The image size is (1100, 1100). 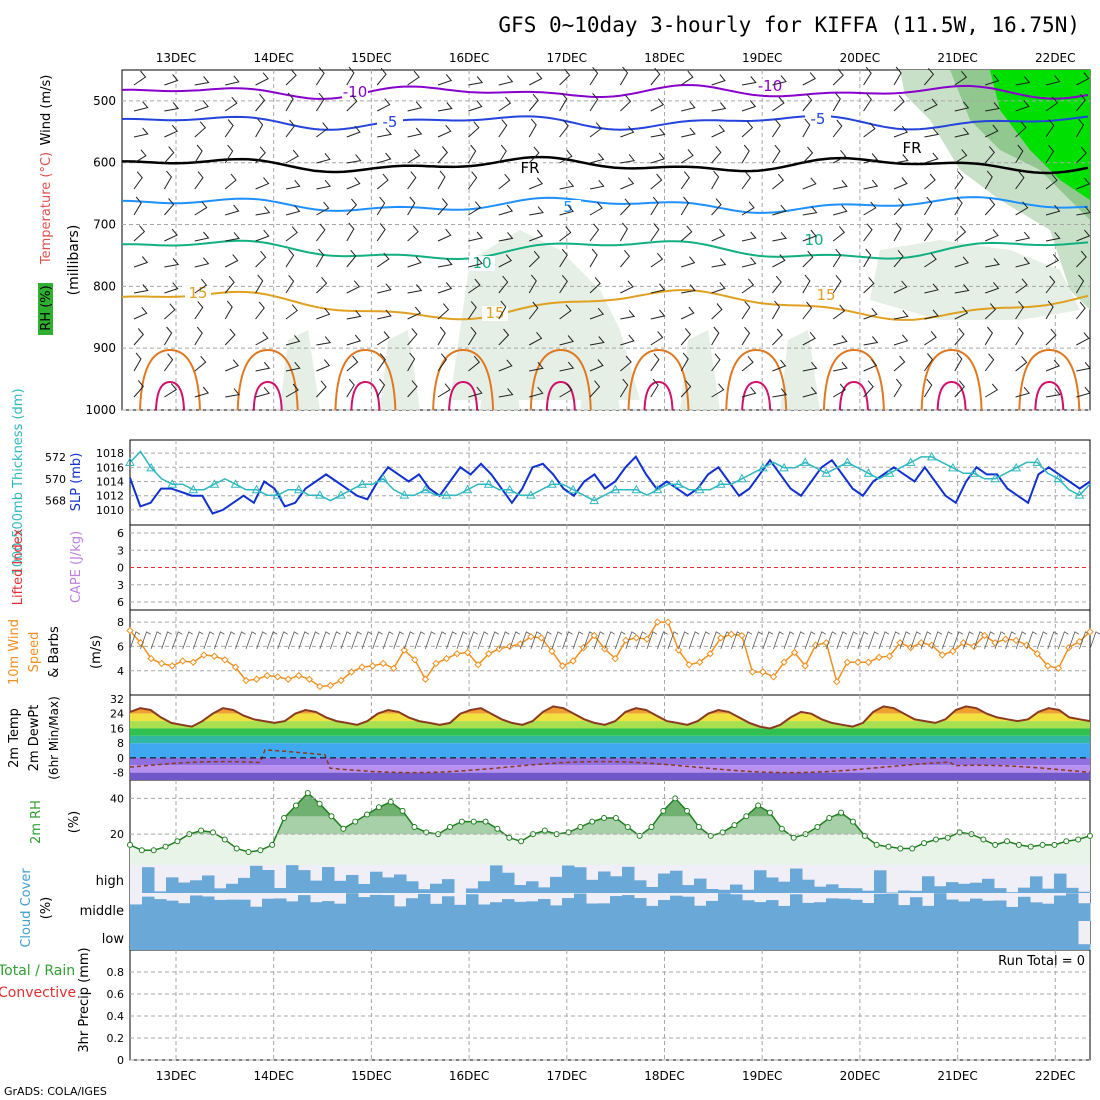 I want to click on date-label-top: 20DEC, so click(x=860, y=58).